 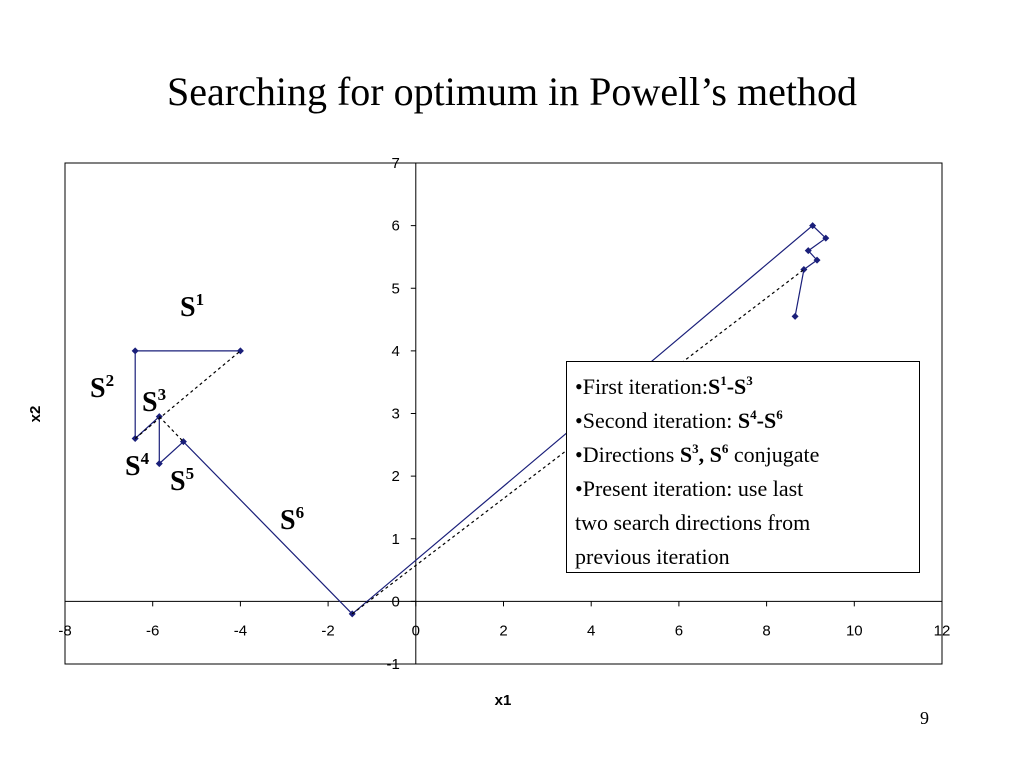 What do you see at coordinates (152, 630) in the screenshot?
I see `x-tick-label: -6` at bounding box center [152, 630].